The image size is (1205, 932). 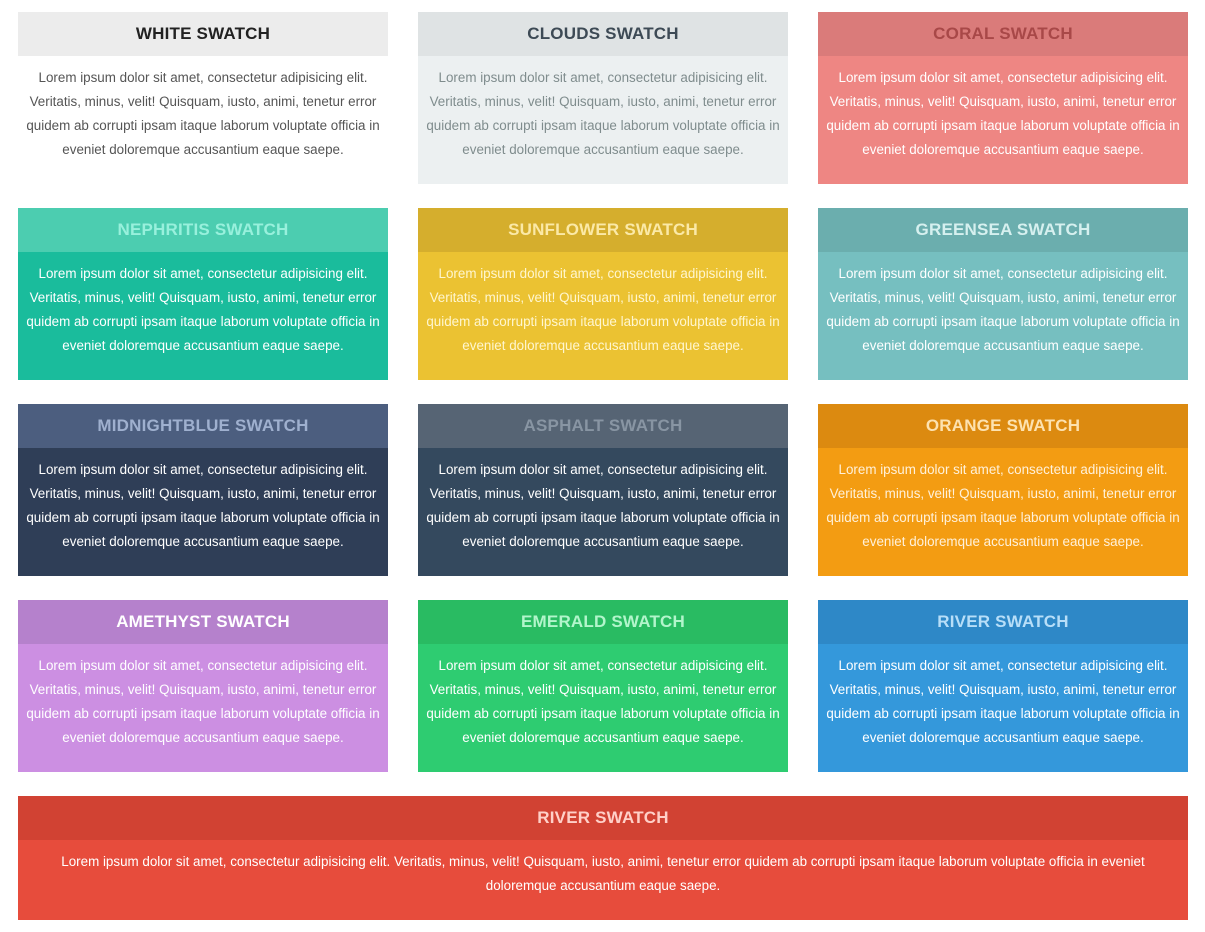 I want to click on swatch-title: NEPHRITIS SWATCH, so click(x=203, y=230).